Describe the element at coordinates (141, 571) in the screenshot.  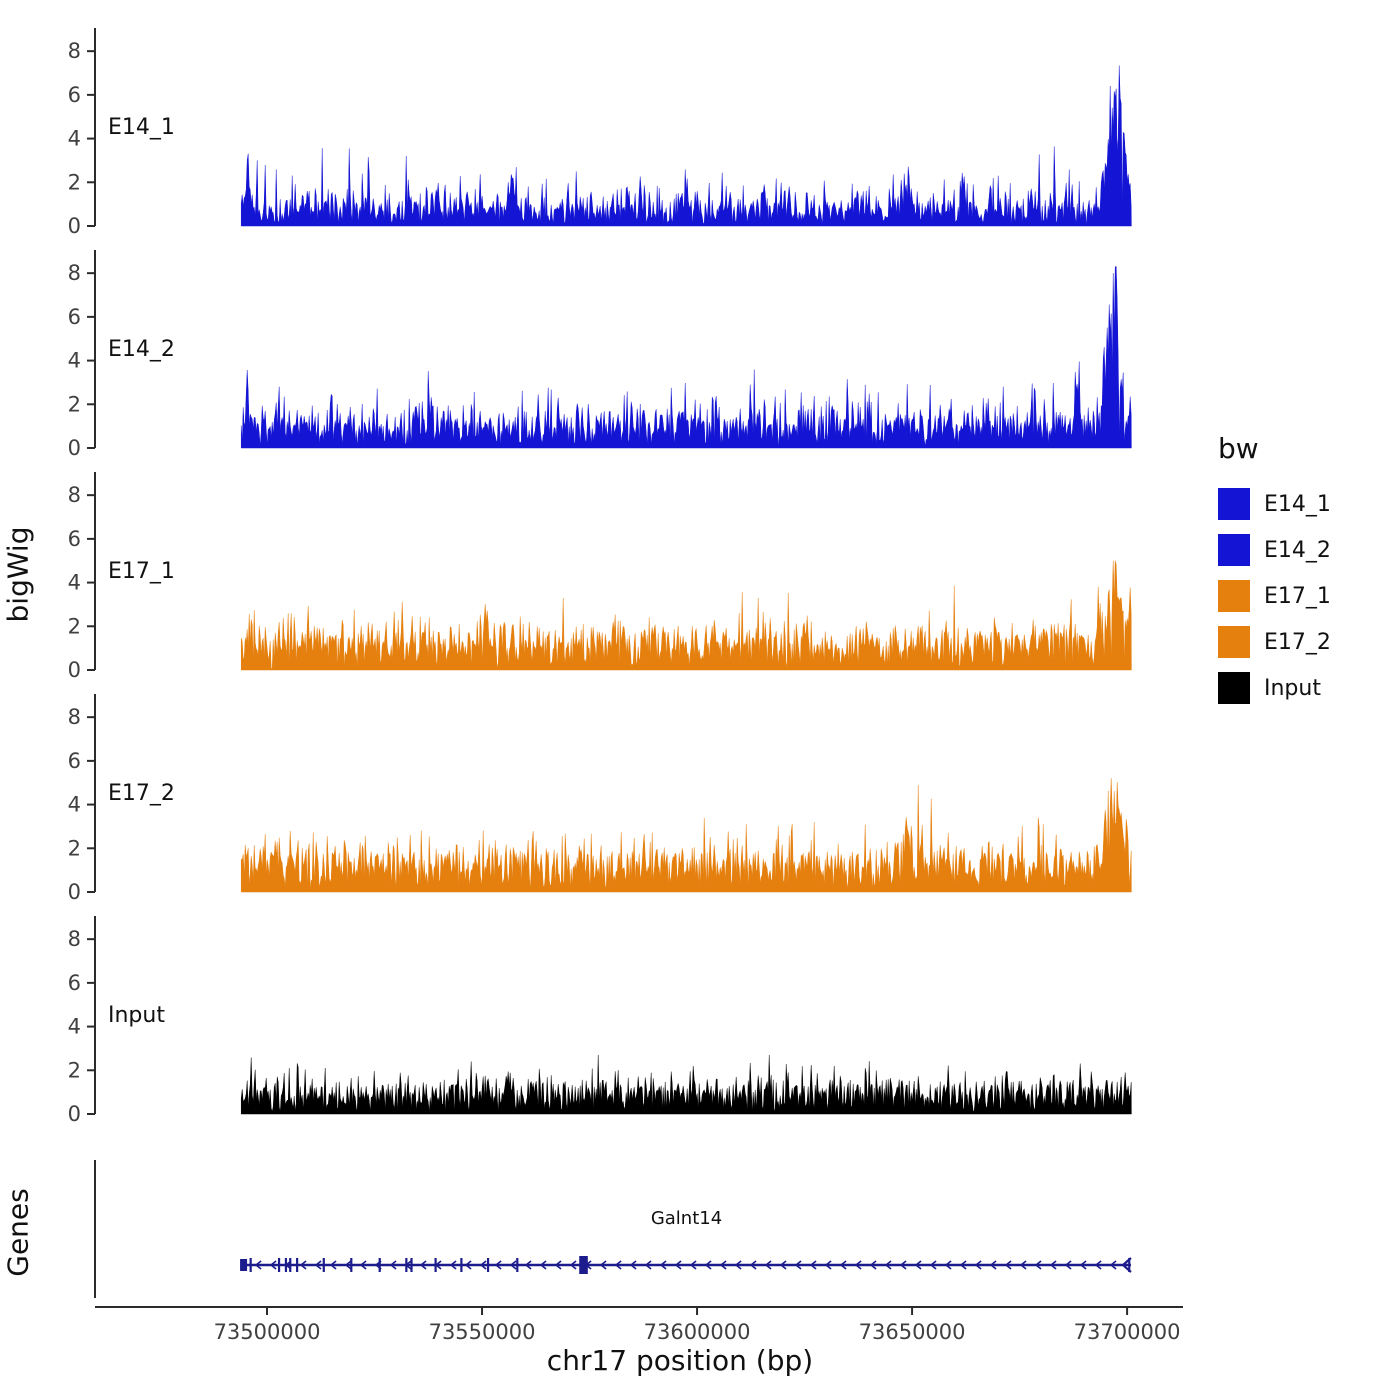
I see `track-label: E17_1` at that location.